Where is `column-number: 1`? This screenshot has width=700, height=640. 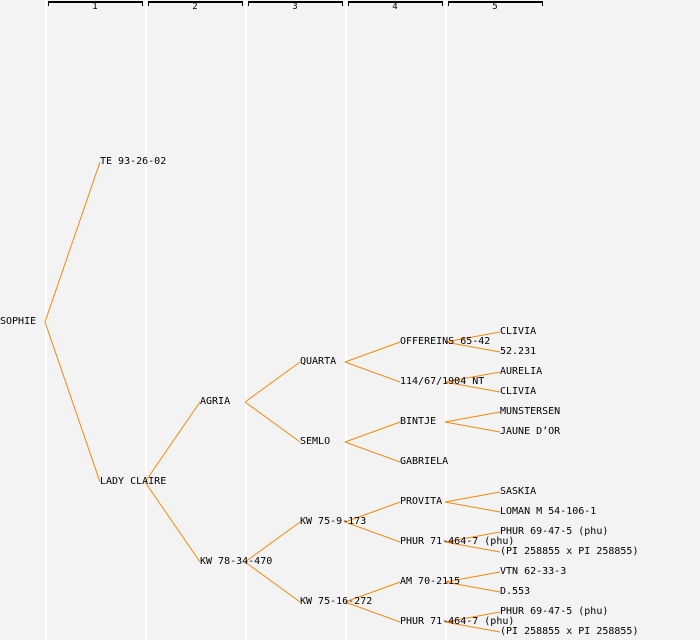 column-number: 1 is located at coordinates (95, 7).